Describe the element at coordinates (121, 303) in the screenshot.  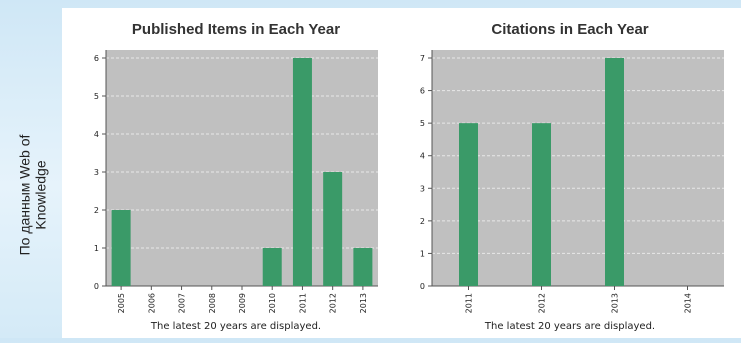
I see `x-tick-label: 2005` at that location.